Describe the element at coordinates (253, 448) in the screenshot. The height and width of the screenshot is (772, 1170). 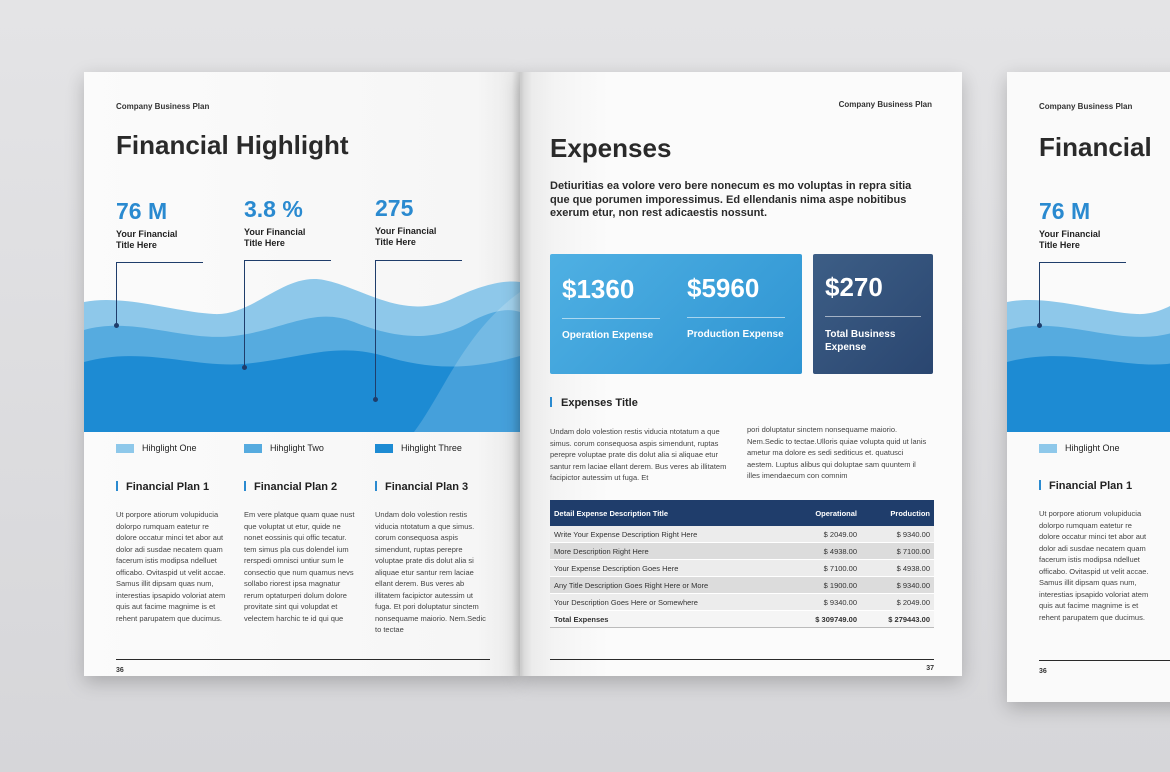
I see `legend-swatch-mid` at that location.